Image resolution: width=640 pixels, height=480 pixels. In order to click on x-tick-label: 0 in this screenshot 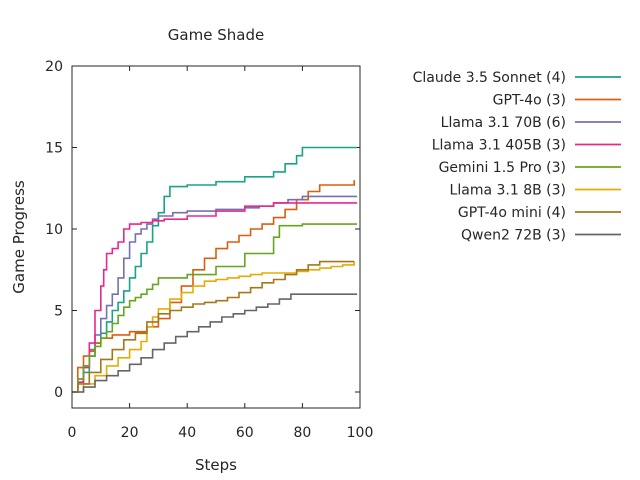, I will do `click(72, 433)`.